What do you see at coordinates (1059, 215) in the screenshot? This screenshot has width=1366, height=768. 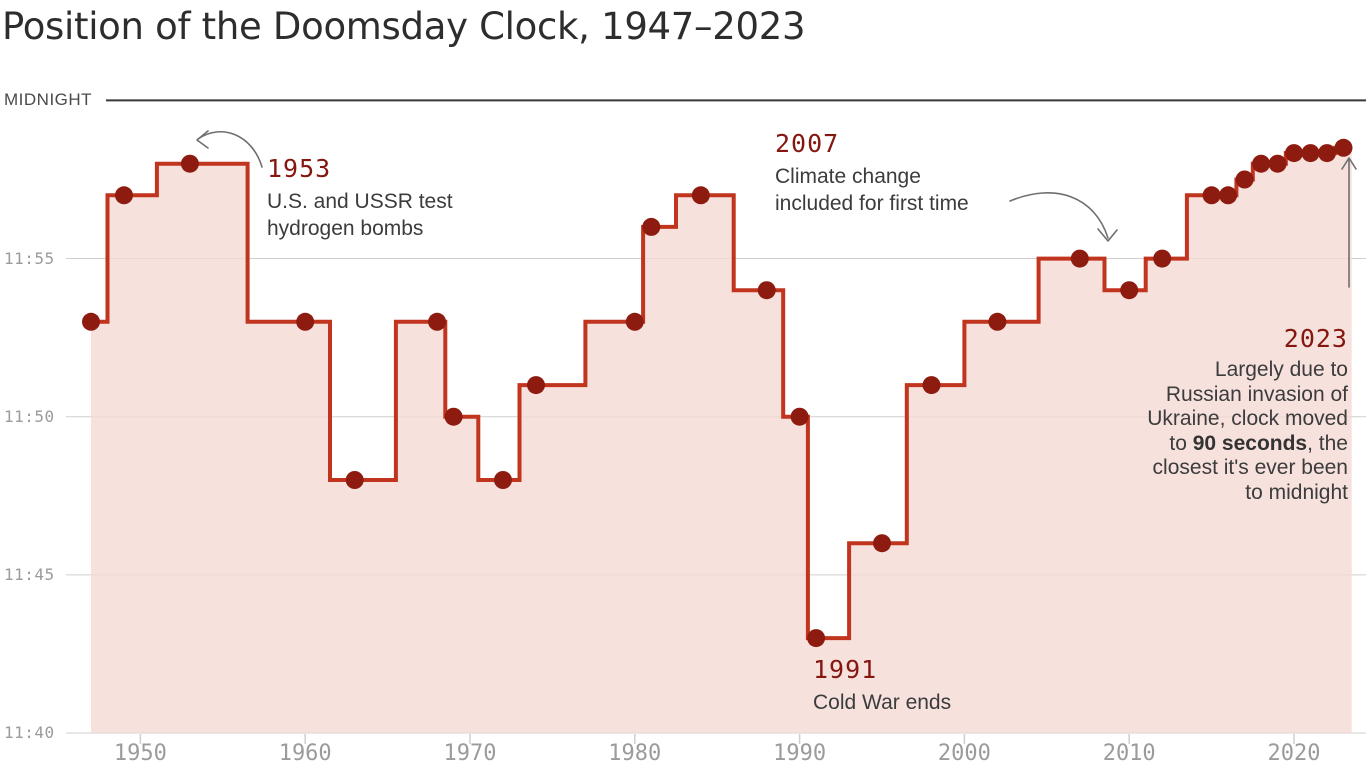 I see `arrow-to-2007-point` at bounding box center [1059, 215].